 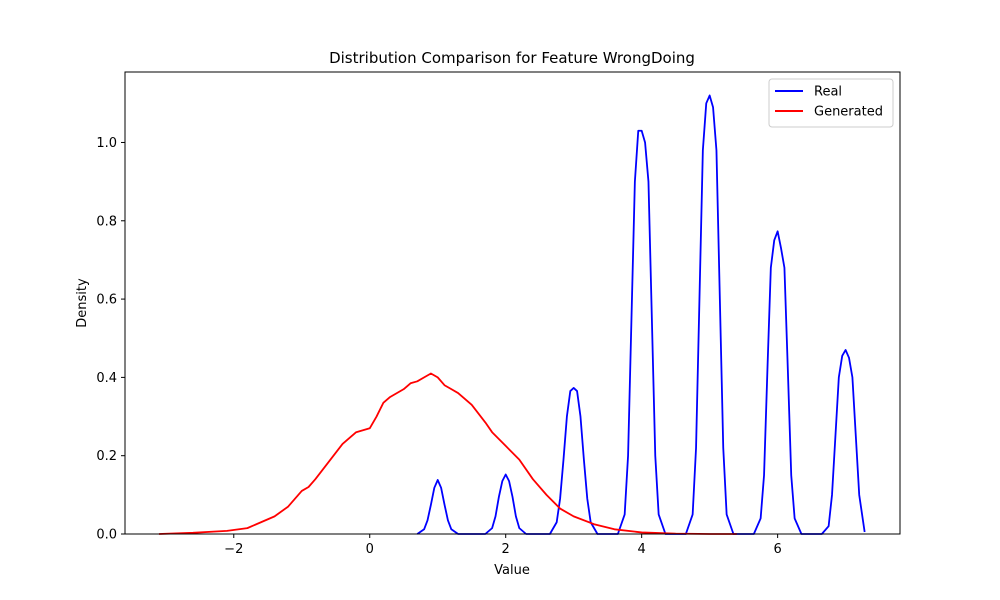 I want to click on x-tick-label: −2, so click(x=233, y=549).